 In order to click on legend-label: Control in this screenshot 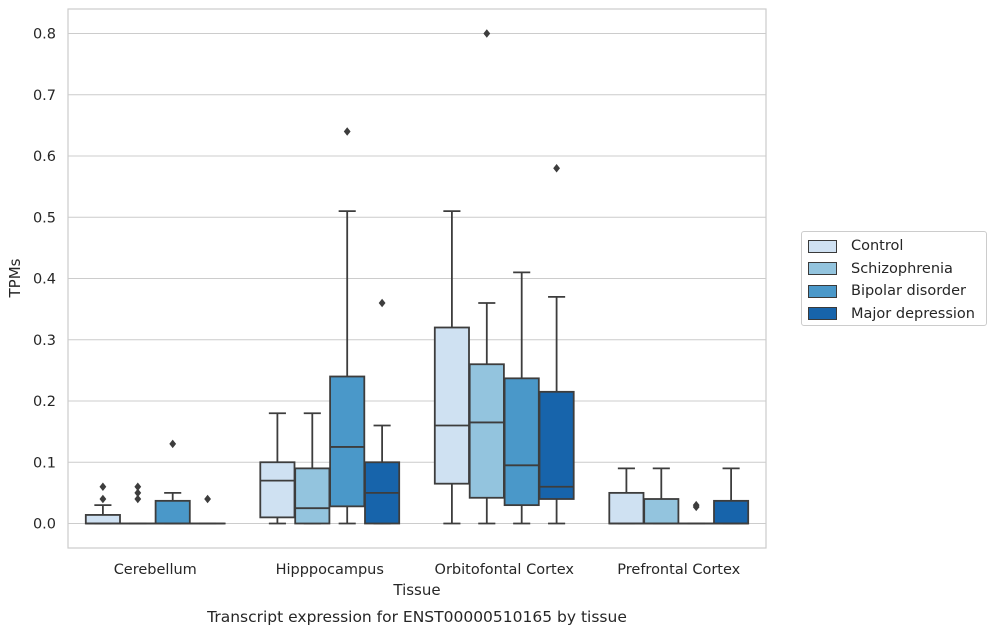, I will do `click(877, 246)`.